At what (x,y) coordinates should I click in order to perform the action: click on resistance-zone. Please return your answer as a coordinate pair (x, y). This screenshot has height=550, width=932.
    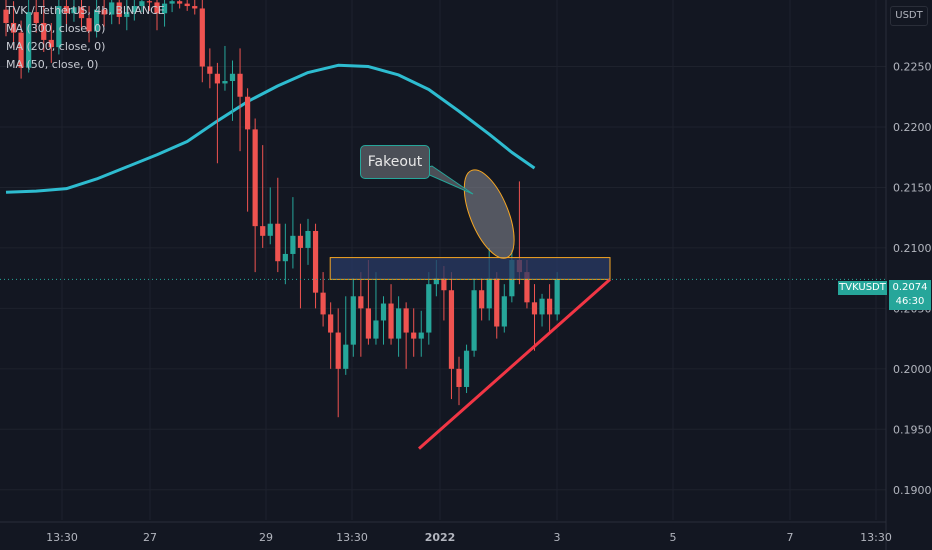
    Looking at the image, I should click on (470, 268).